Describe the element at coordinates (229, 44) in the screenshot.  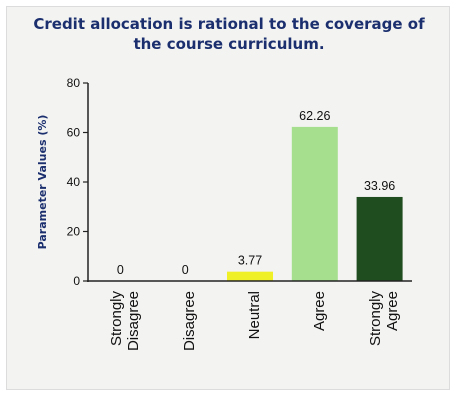
I see `chart-title-line-2: the course curriculum.` at that location.